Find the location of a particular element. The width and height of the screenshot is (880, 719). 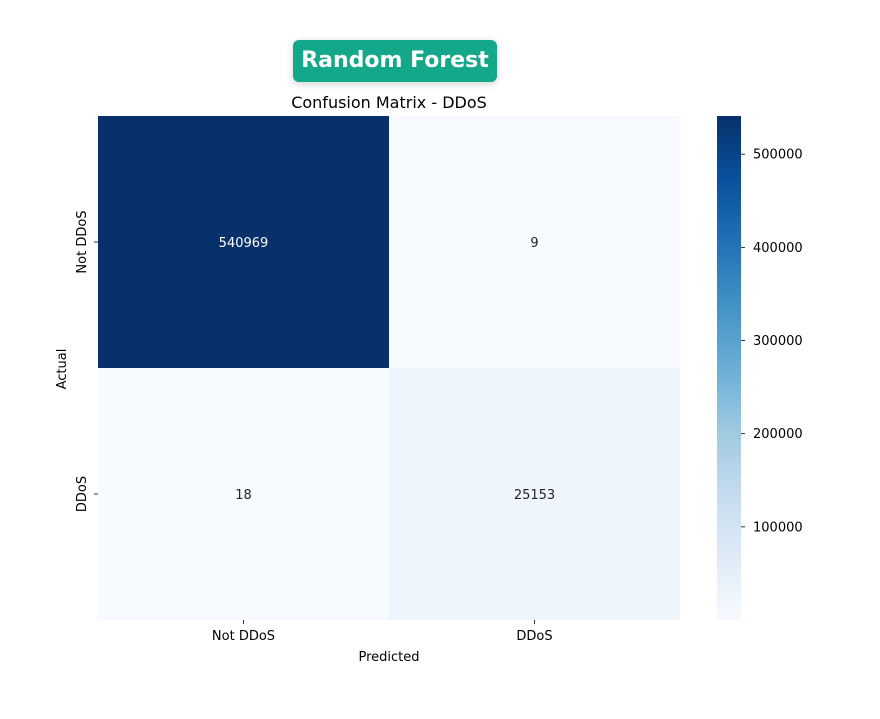

cell-value-label: 9 is located at coordinates (534, 243).